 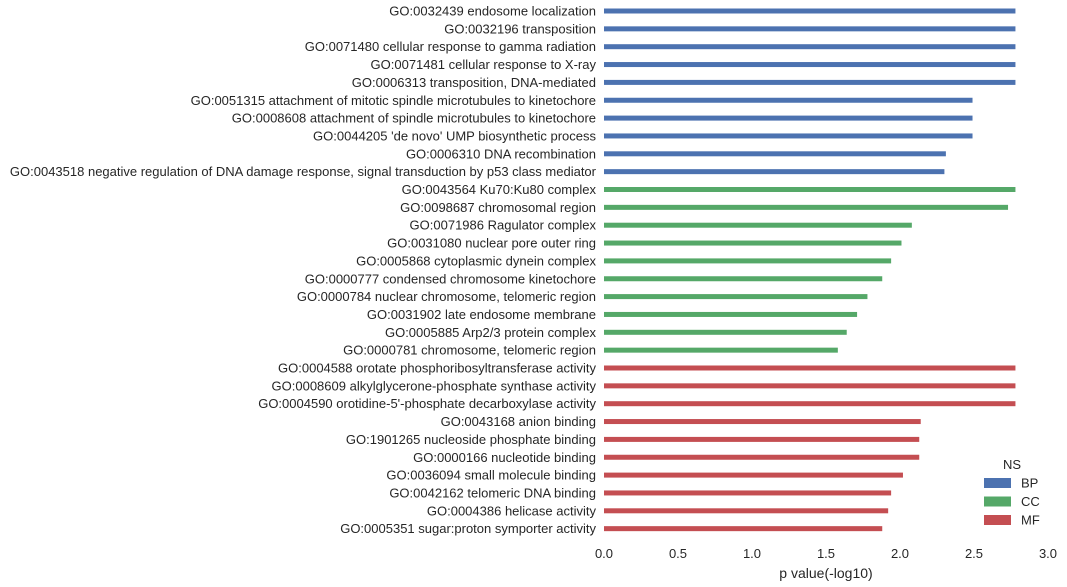 I want to click on x-tick-label: 0.5, so click(x=678, y=553).